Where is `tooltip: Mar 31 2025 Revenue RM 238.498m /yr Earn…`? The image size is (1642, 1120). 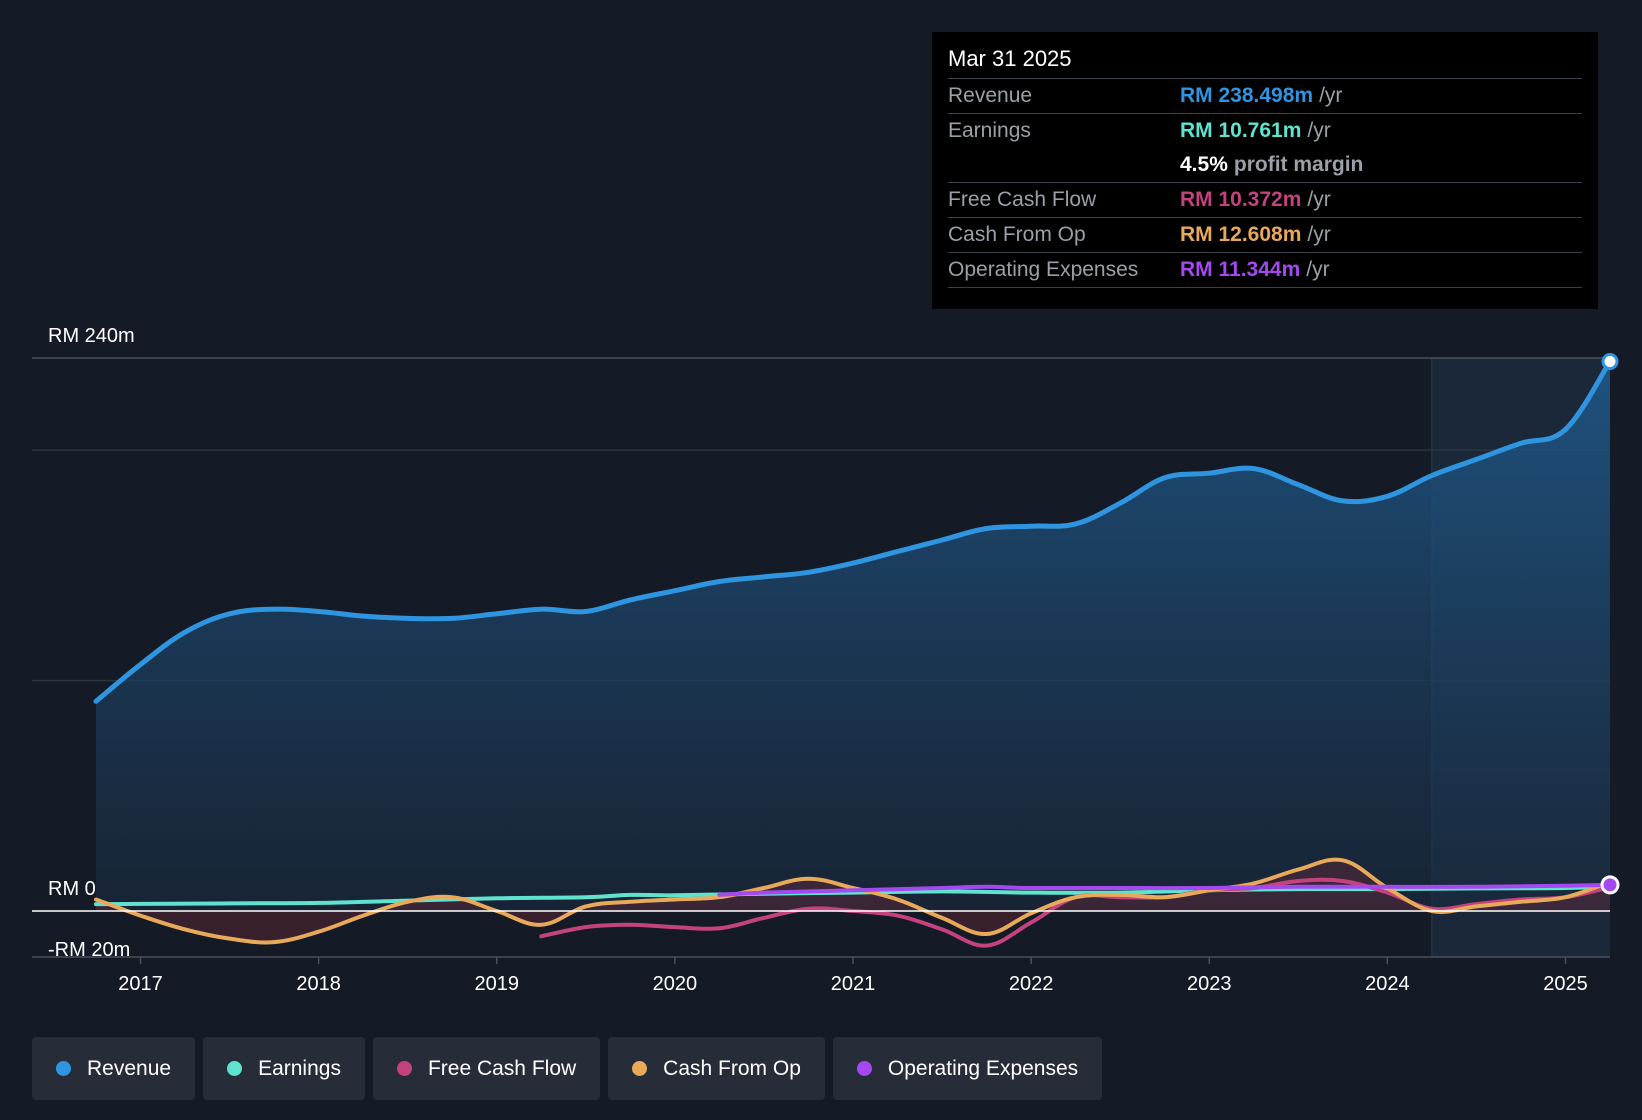 tooltip: Mar 31 2025 Revenue RM 238.498m /yr Earn… is located at coordinates (1265, 170).